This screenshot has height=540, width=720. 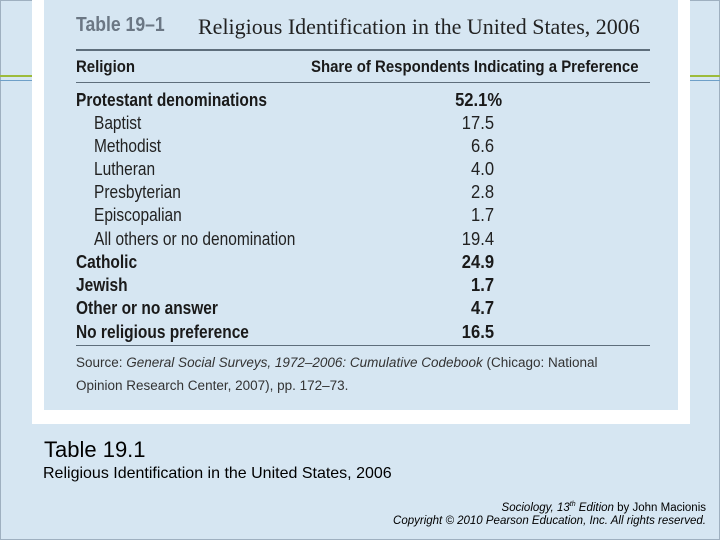 I want to click on table-rule-top, so click(x=363, y=50).